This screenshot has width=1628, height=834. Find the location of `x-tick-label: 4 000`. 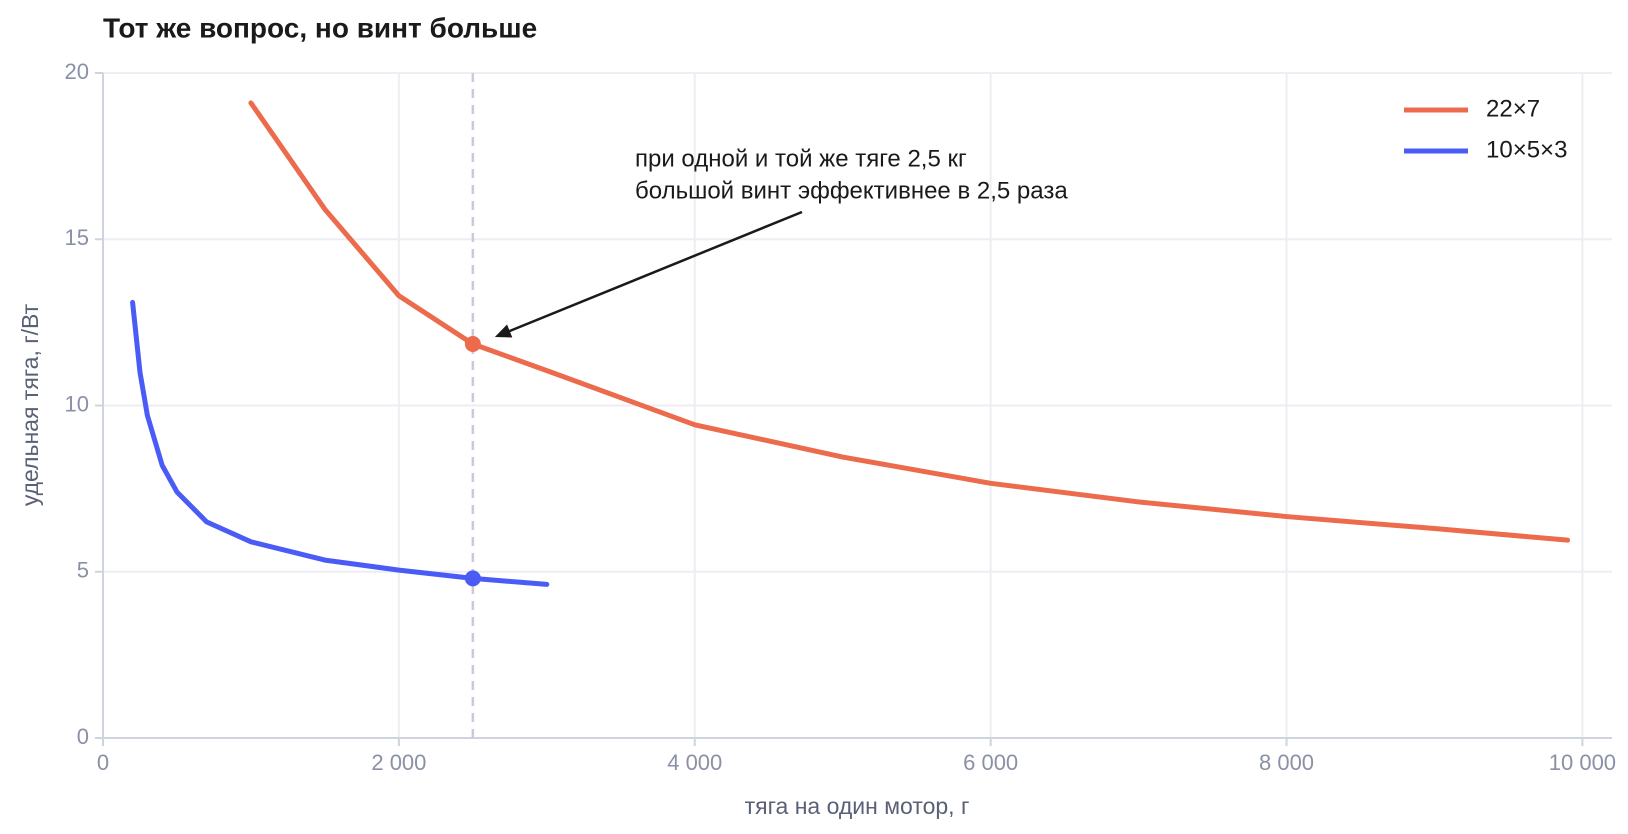

x-tick-label: 4 000 is located at coordinates (694, 762).